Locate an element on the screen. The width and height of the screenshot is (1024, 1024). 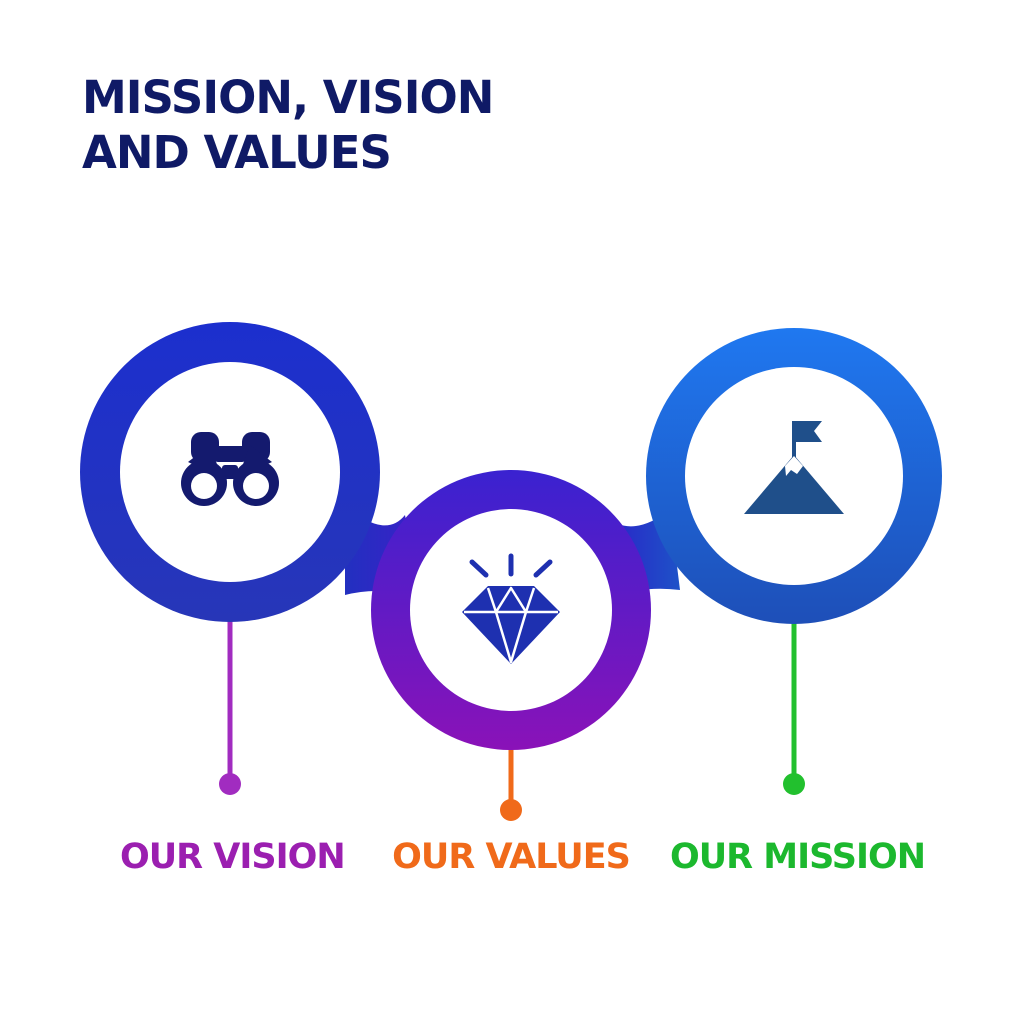
label-our-mission: OUR MISSION is located at coordinates (798, 857).